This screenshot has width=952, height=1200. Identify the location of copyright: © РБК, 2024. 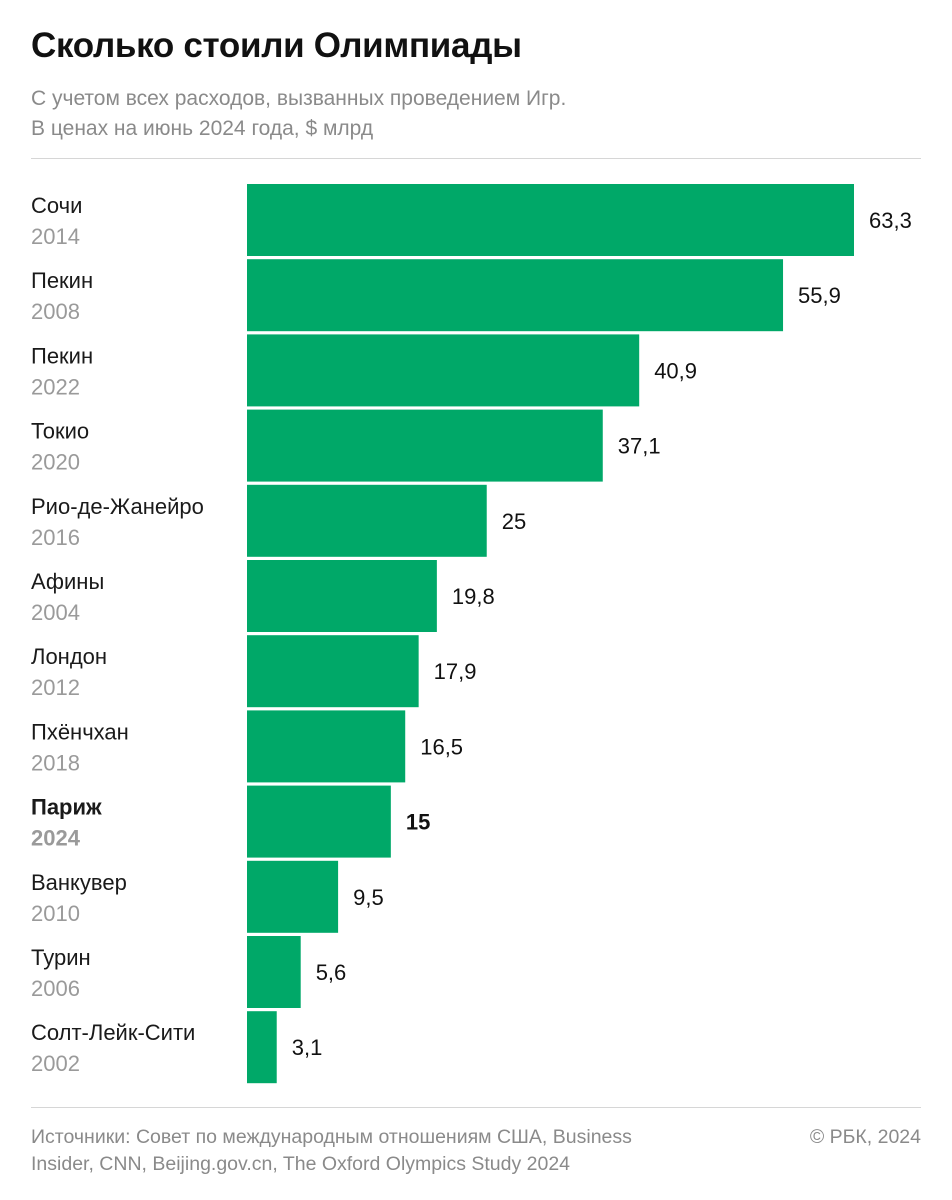
(865, 1137).